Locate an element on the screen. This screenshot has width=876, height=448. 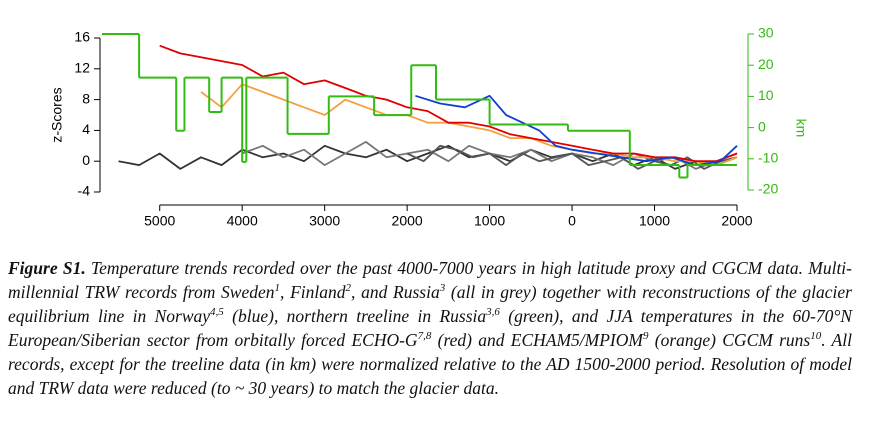
caption-reference: 9 is located at coordinates (645, 336).